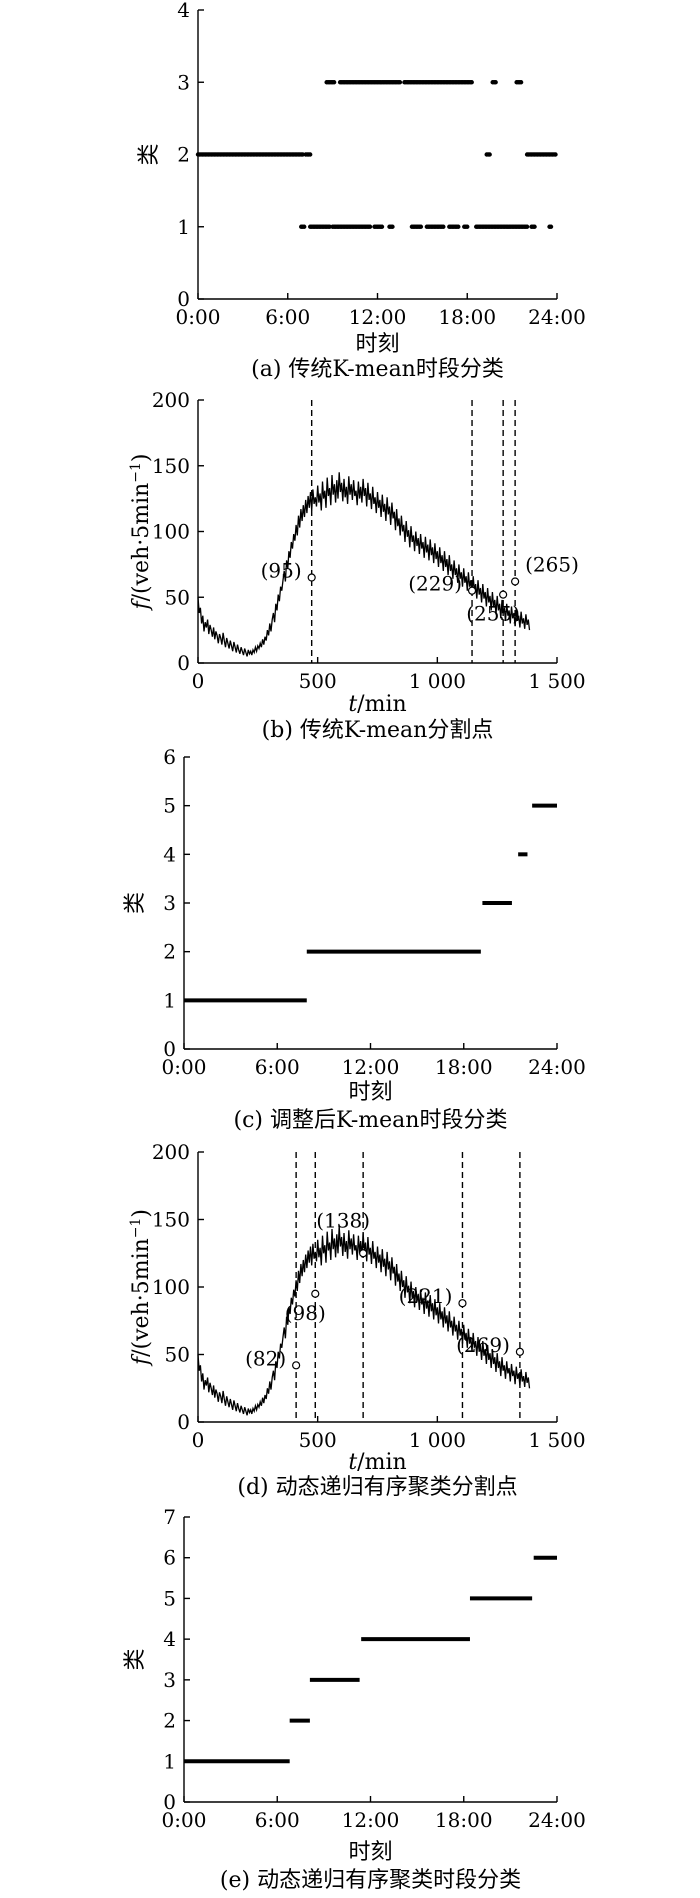 This screenshot has height=1898, width=700. Describe the element at coordinates (198, 681) in the screenshot. I see `x-tick-label: 0` at that location.